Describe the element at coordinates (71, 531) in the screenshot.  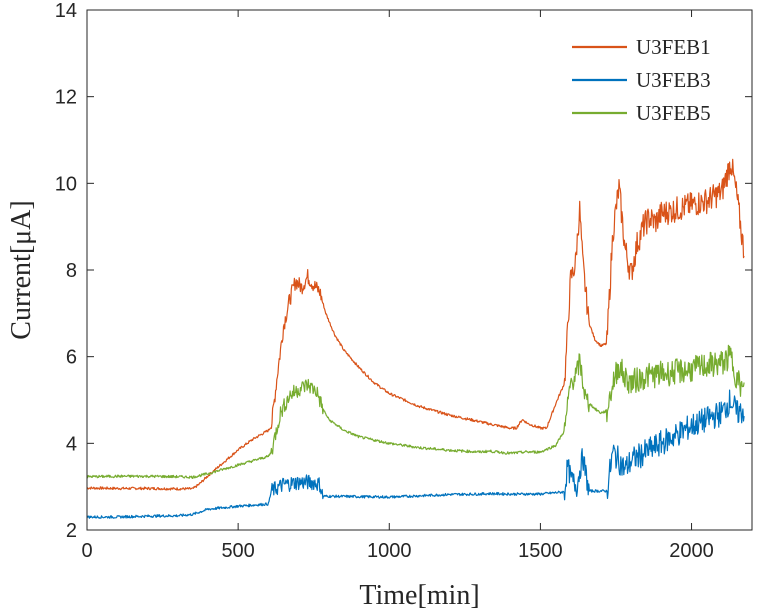
I see `y-tick-label: 2` at that location.